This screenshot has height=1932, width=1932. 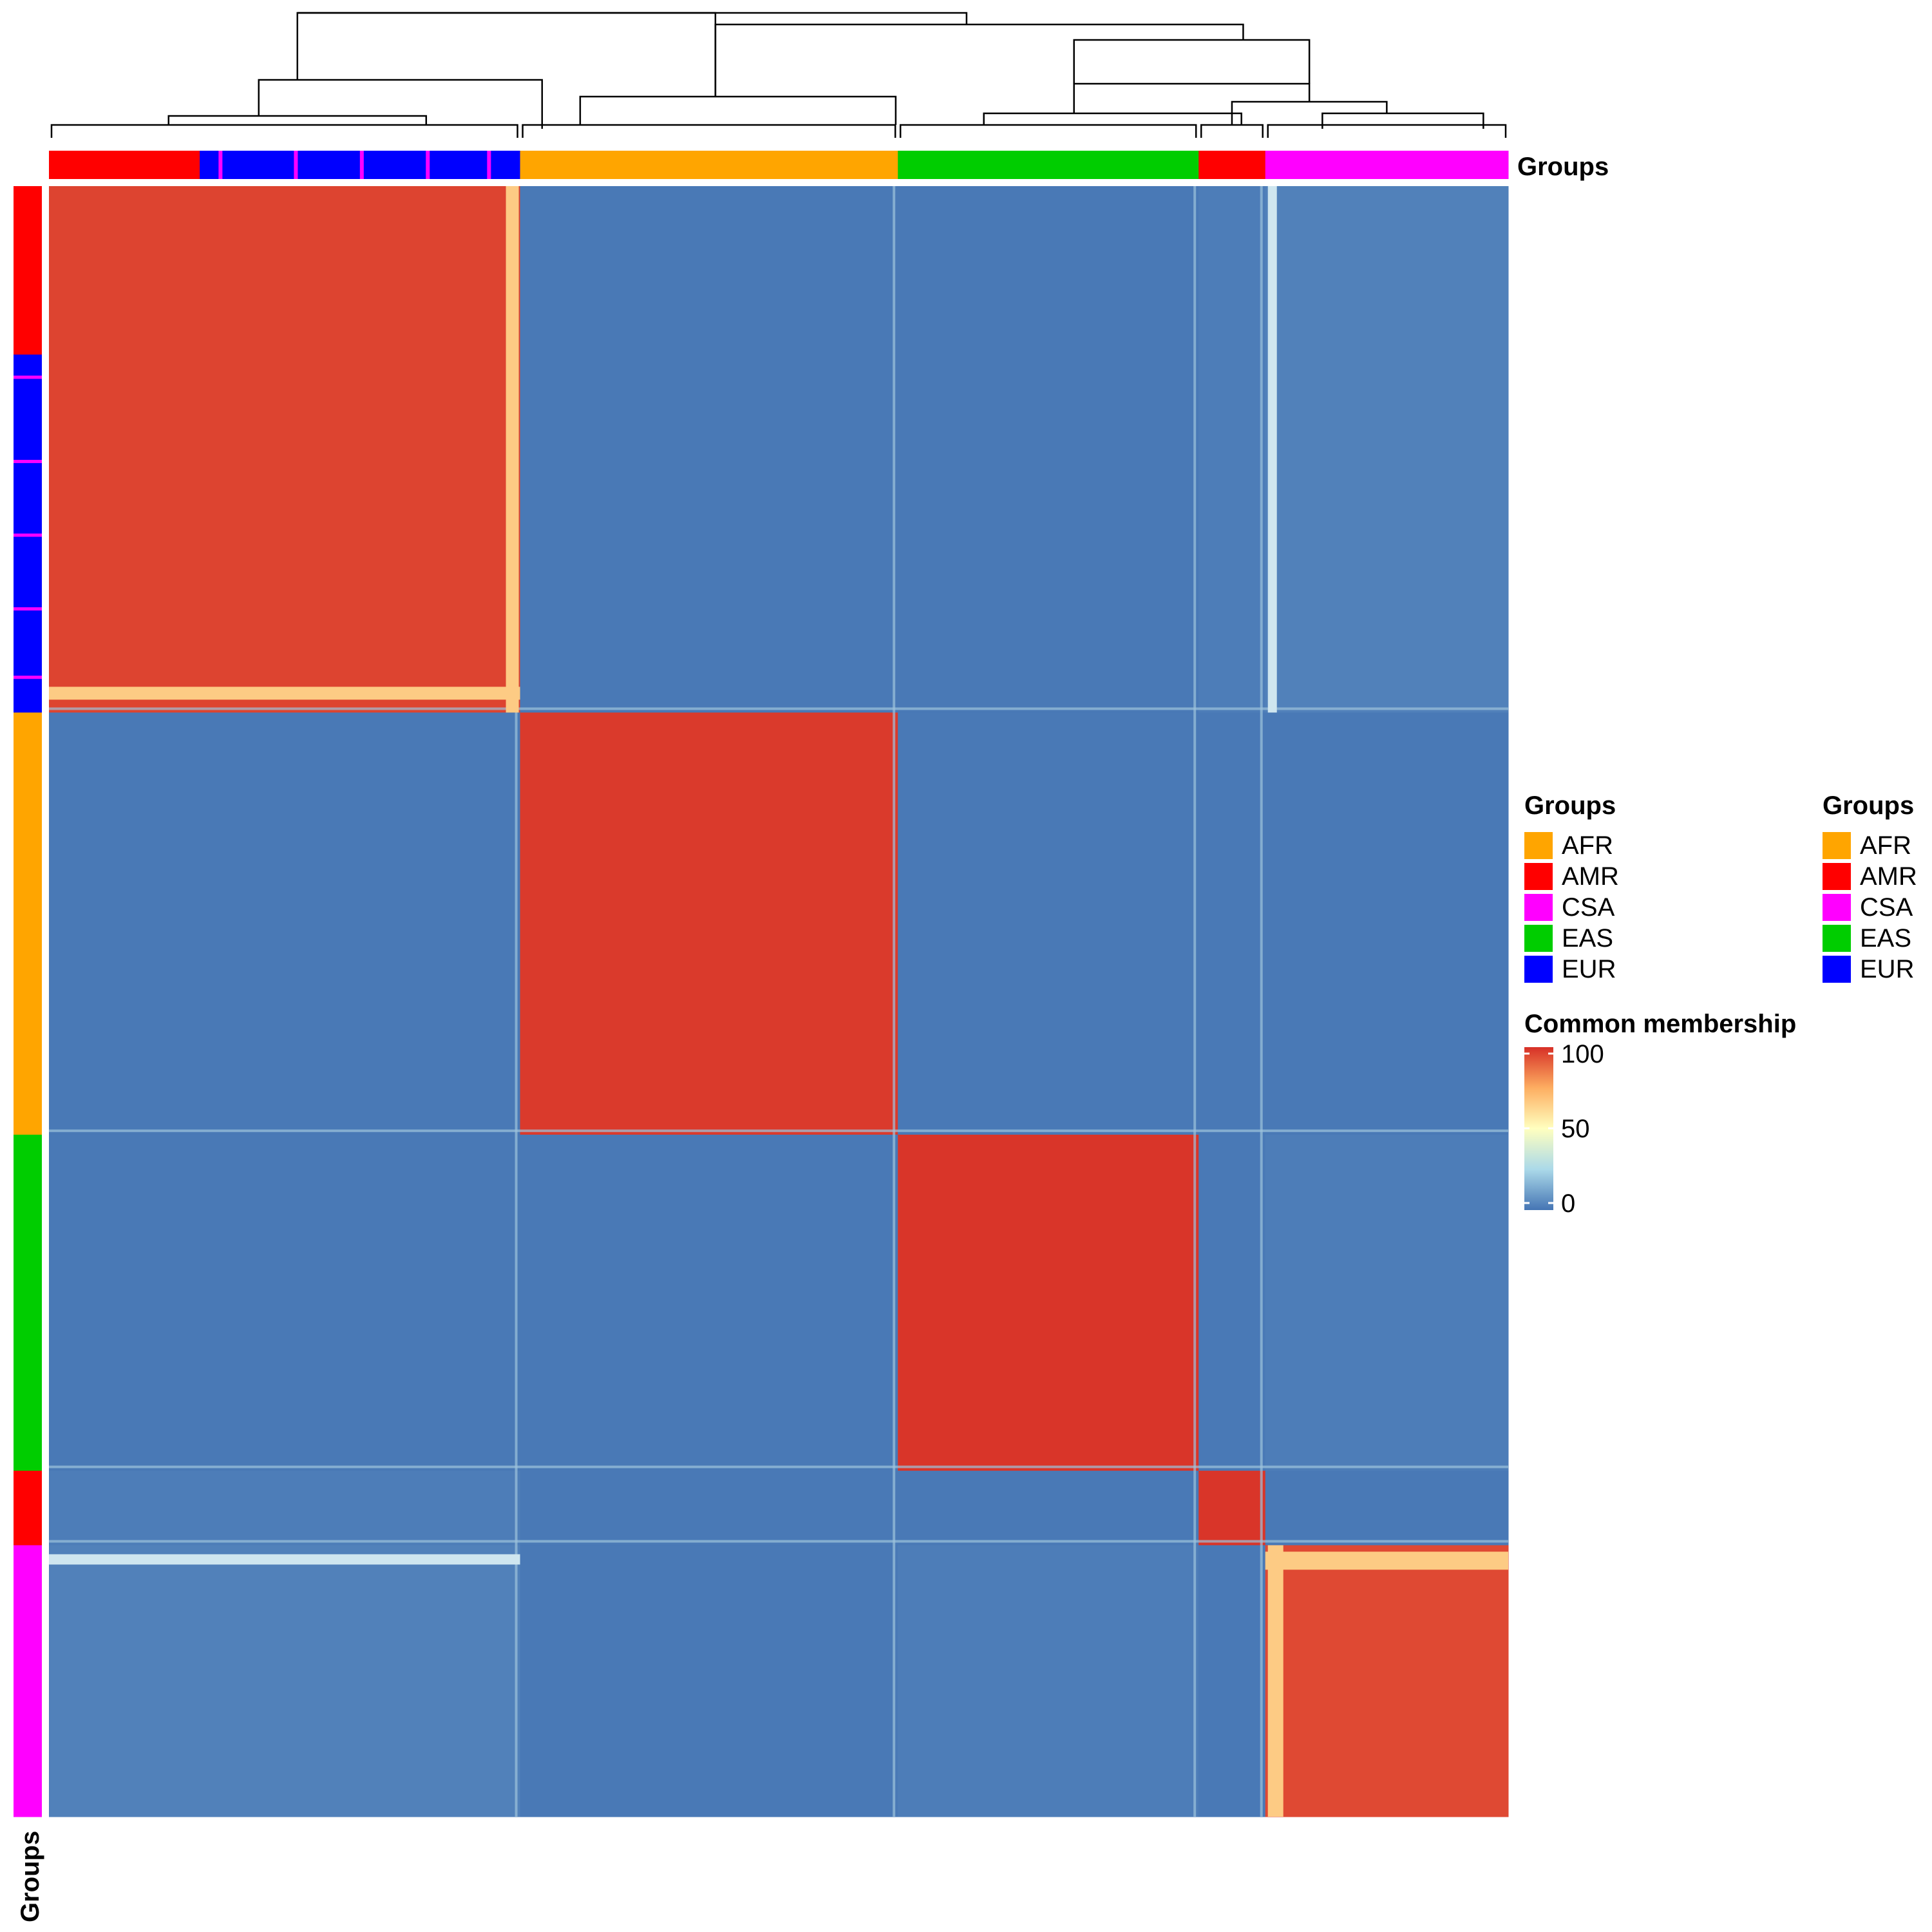 I want to click on left-group-annotation-bar, so click(x=28, y=1002).